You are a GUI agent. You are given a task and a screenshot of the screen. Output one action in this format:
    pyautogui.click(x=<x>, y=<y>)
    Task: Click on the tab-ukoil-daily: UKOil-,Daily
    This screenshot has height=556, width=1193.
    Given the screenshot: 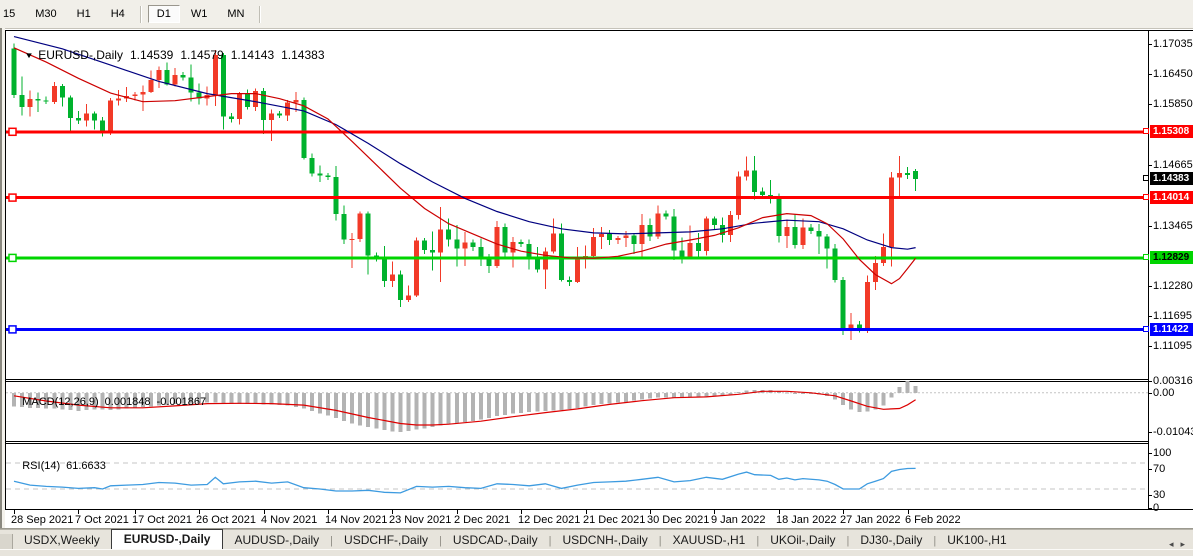 What is the action you would take?
    pyautogui.click(x=803, y=540)
    